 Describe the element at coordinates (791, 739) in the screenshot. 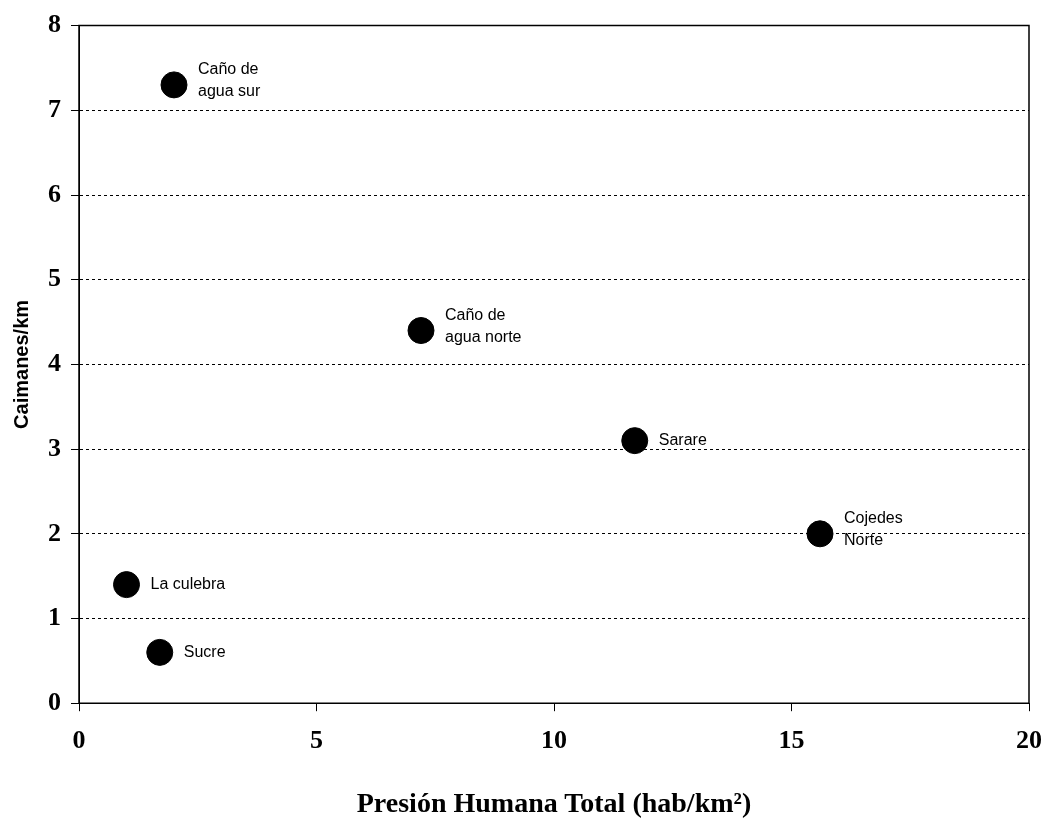

I see `x-tick-label: 15` at that location.